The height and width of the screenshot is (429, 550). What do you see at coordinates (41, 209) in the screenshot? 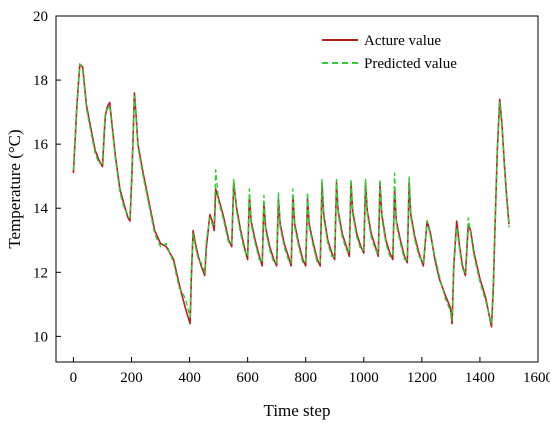
I see `y-tick-label: 14` at bounding box center [41, 209].